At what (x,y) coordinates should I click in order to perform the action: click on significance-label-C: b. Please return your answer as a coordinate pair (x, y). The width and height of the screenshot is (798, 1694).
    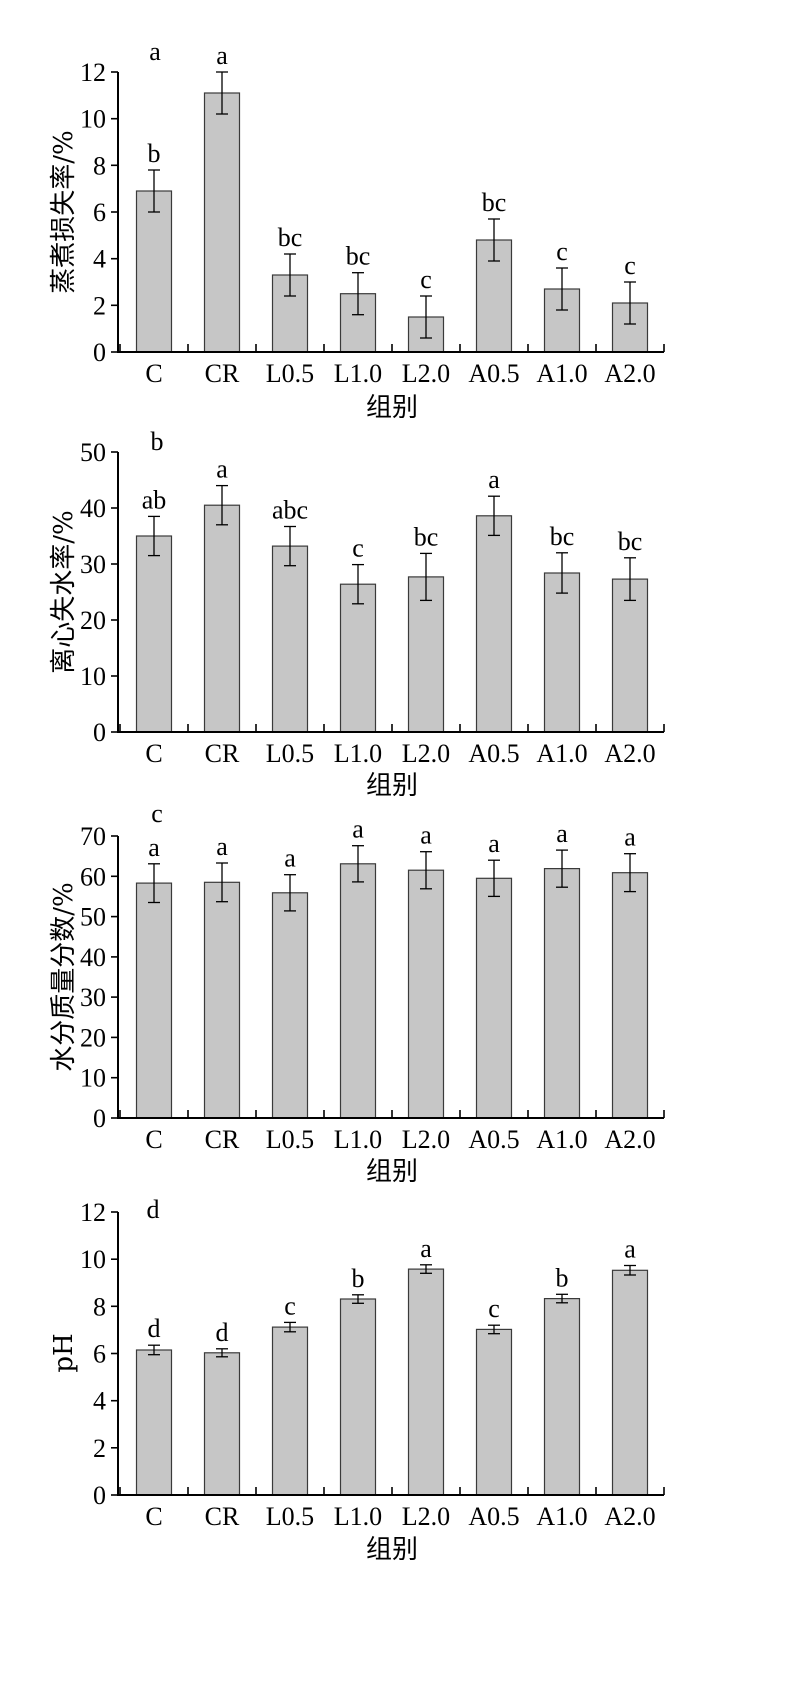
    Looking at the image, I should click on (154, 153).